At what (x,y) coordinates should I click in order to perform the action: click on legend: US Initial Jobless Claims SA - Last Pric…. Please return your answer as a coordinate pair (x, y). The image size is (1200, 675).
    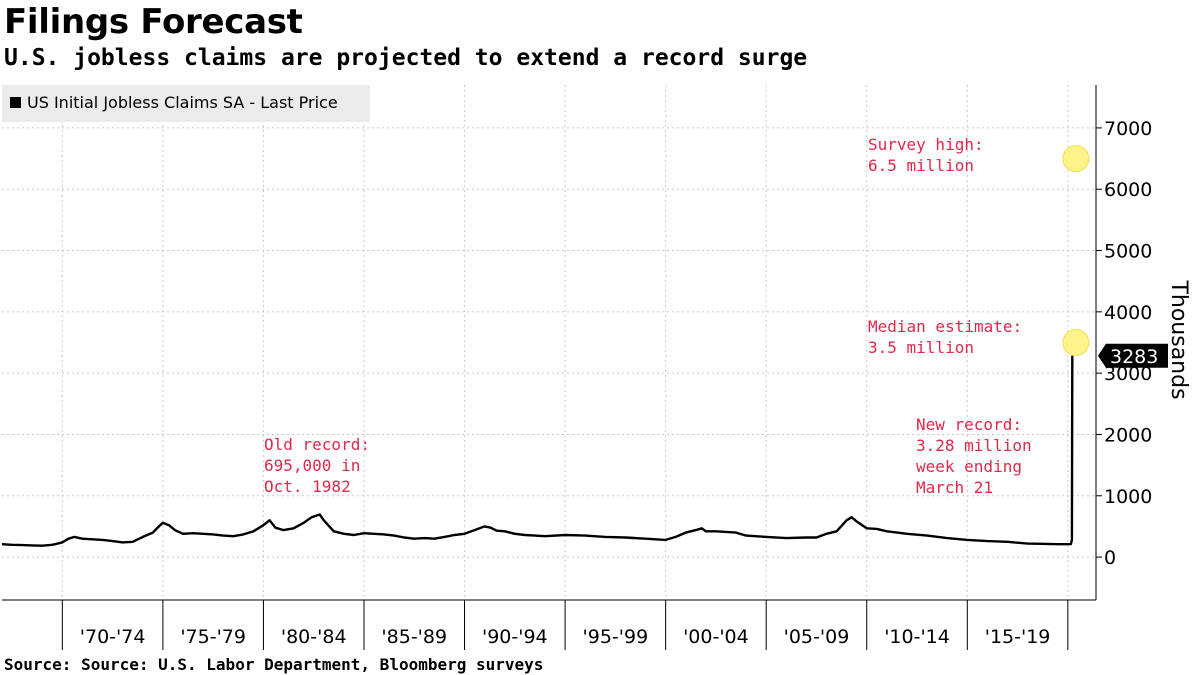
    Looking at the image, I should click on (186, 103).